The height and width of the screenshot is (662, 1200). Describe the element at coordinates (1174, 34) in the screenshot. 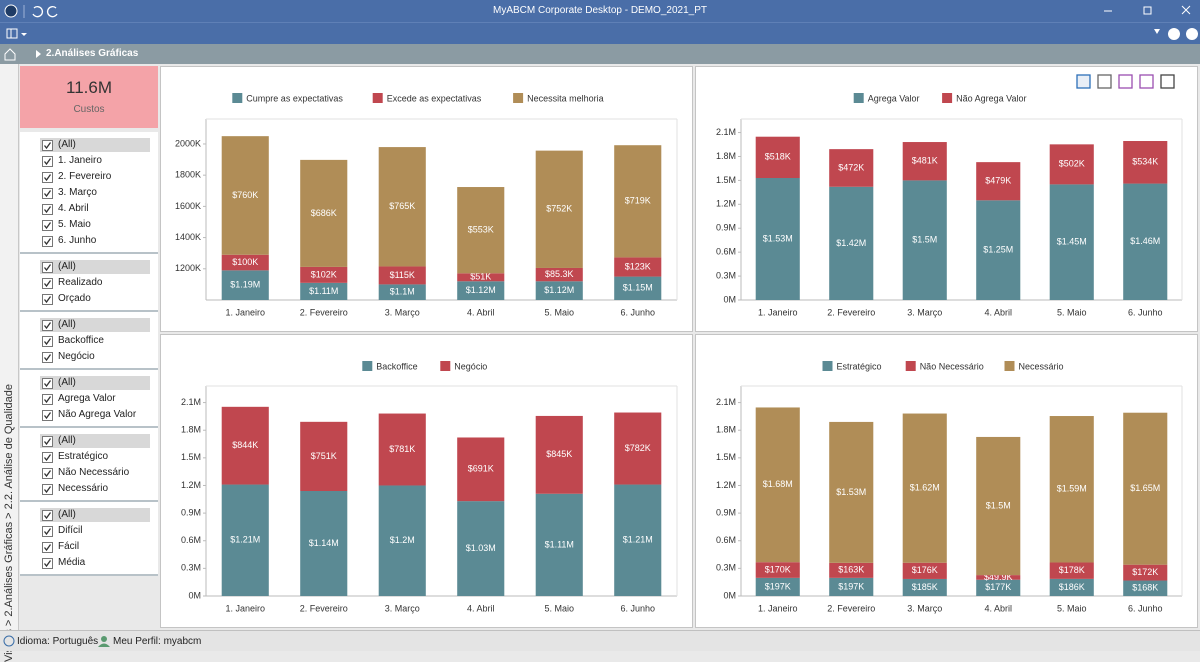

I see `toolbar-icons` at that location.